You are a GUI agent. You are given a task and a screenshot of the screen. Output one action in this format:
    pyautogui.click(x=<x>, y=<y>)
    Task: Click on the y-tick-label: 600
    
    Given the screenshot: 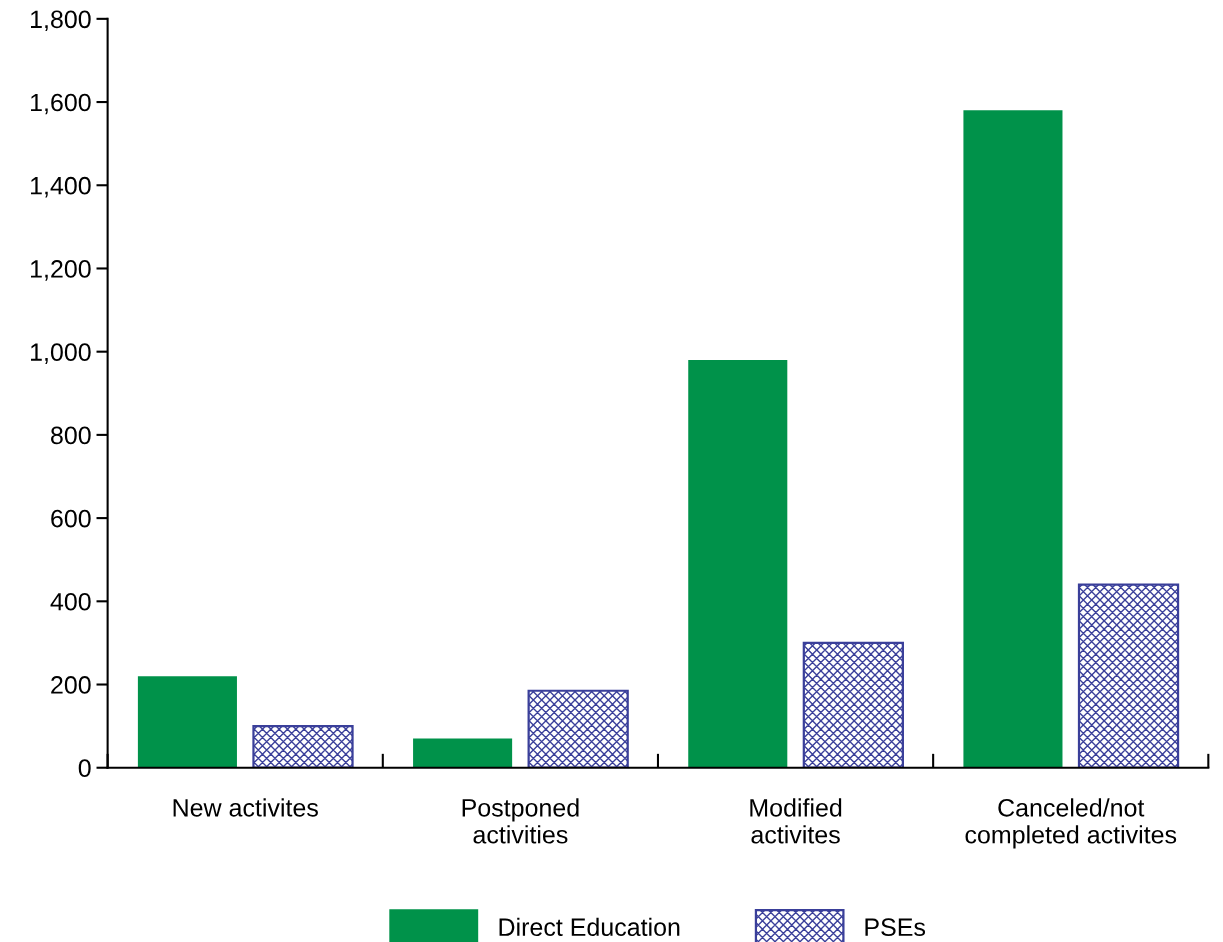 What is the action you would take?
    pyautogui.click(x=71, y=518)
    